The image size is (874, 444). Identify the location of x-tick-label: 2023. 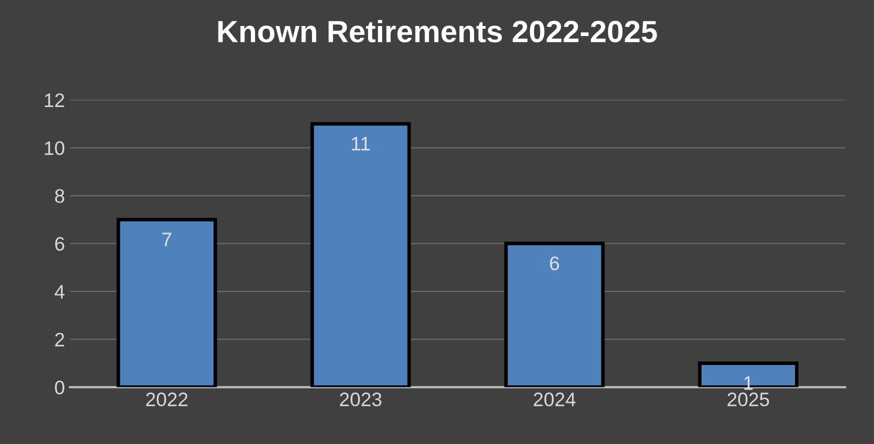
(361, 399).